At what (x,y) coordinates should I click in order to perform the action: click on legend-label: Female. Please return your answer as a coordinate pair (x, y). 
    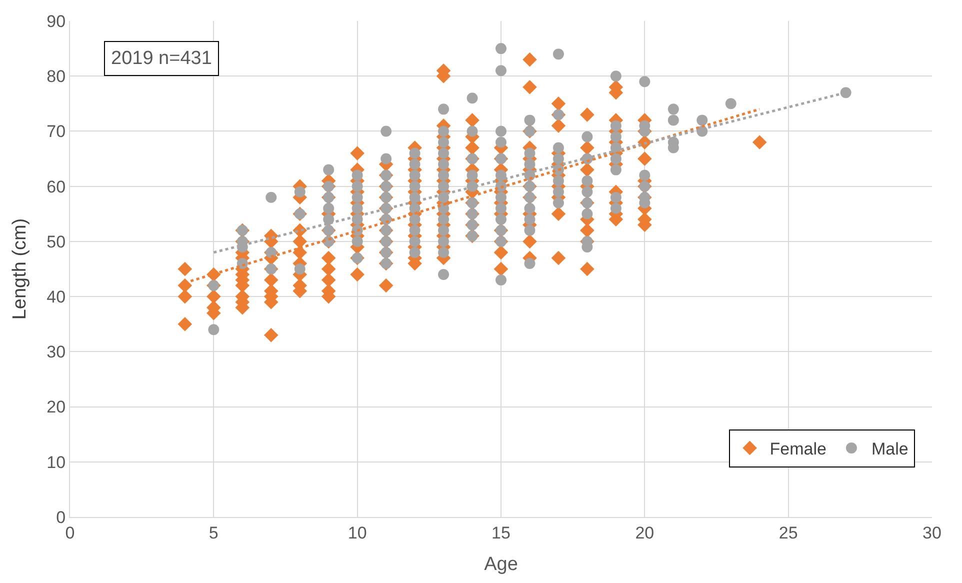
    Looking at the image, I should click on (798, 449).